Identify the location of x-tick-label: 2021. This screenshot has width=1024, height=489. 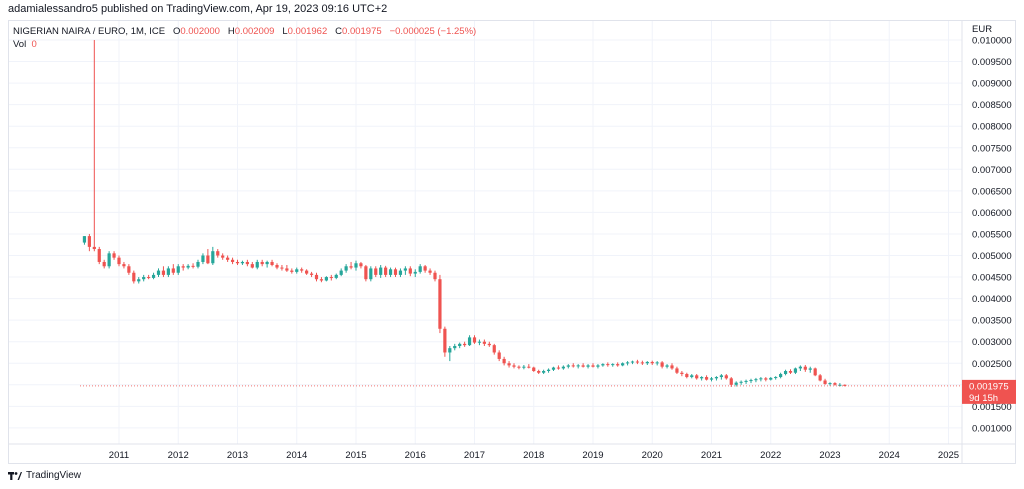
(711, 455).